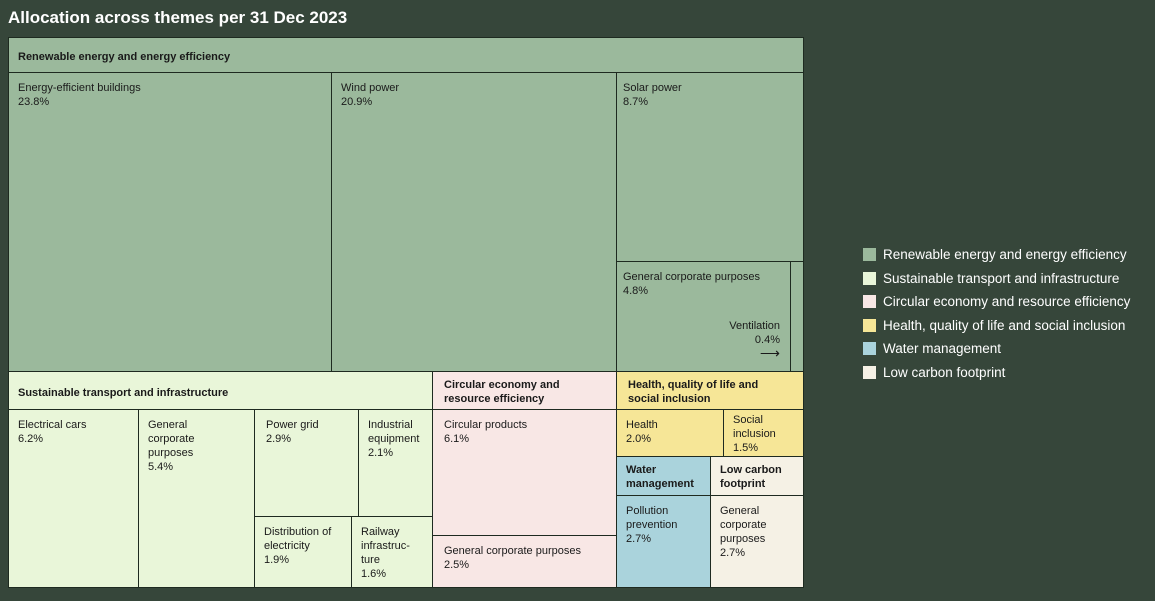 This screenshot has width=1155, height=601. What do you see at coordinates (636, 102) in the screenshot?
I see `tile-value: 8.7%` at bounding box center [636, 102].